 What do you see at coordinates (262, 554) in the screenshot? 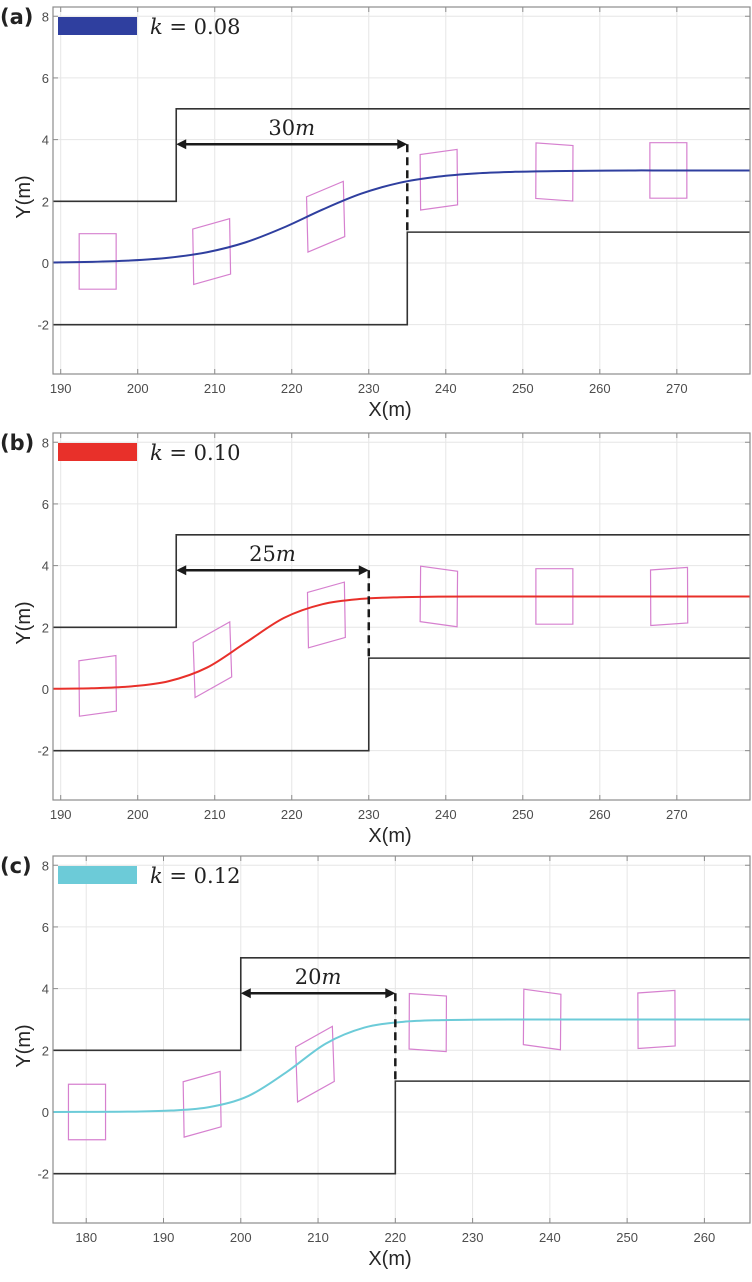
I see `dimension-value: 25` at bounding box center [262, 554].